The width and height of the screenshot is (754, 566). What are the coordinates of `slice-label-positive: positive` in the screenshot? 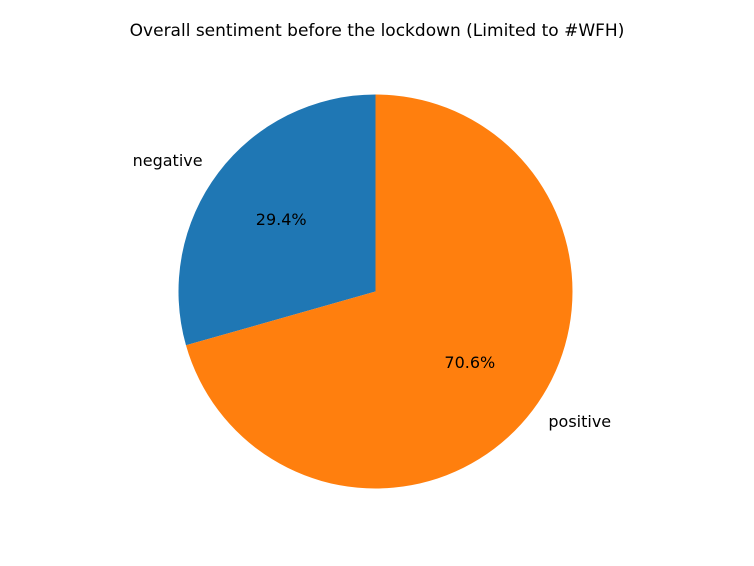 It's located at (580, 422).